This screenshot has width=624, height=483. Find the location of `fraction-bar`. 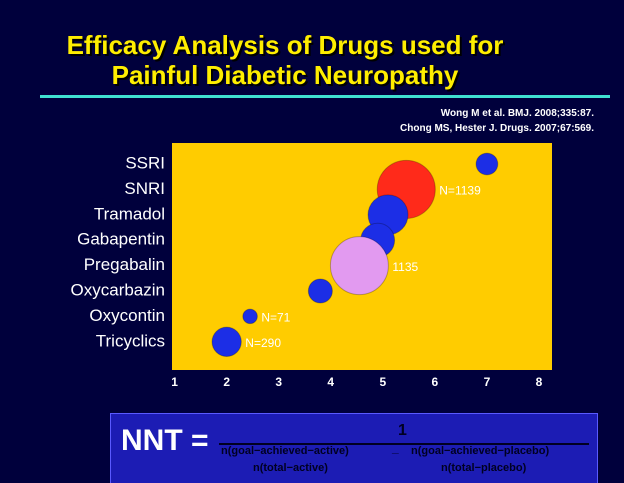

fraction-bar is located at coordinates (404, 444).